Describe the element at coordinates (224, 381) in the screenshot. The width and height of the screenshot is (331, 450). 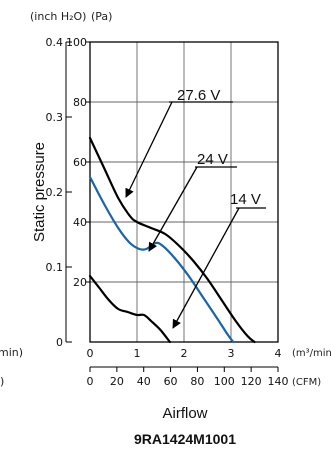
I see `x-tick-label-cfm: 100` at that location.